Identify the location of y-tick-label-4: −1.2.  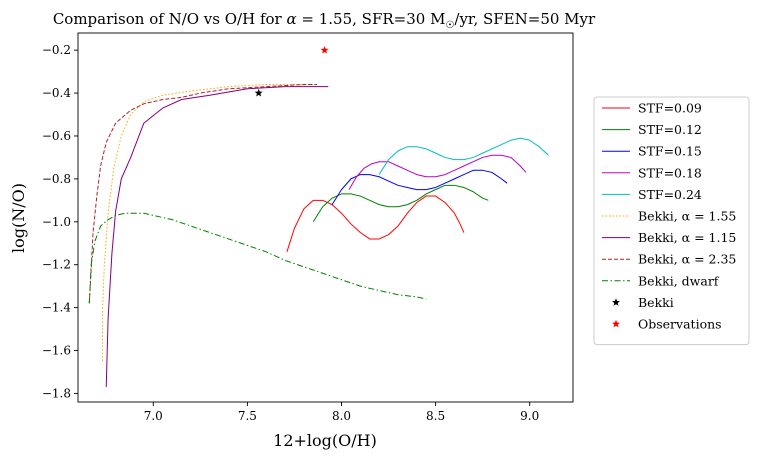
(56, 265).